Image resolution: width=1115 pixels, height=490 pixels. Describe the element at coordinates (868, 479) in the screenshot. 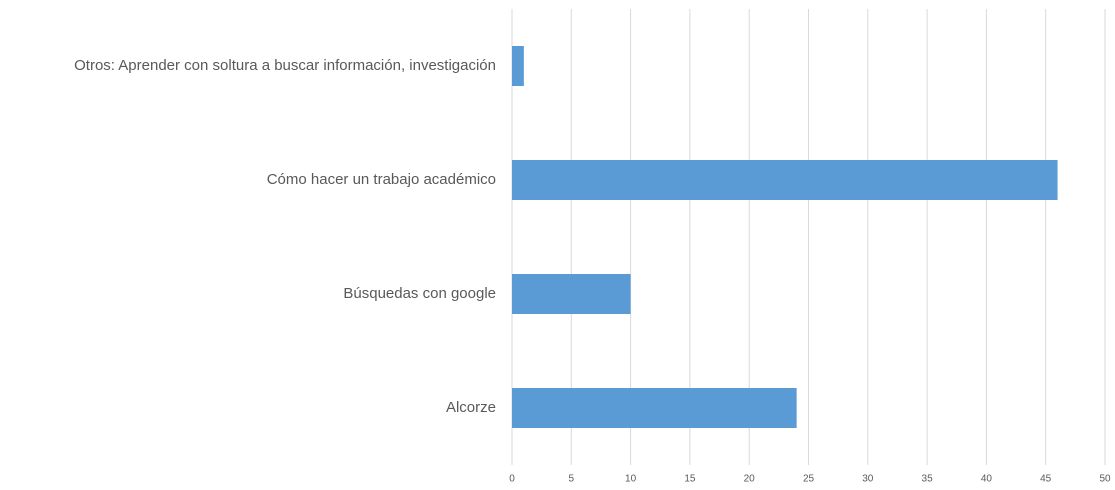

I see `x-tick-label: 30` at that location.